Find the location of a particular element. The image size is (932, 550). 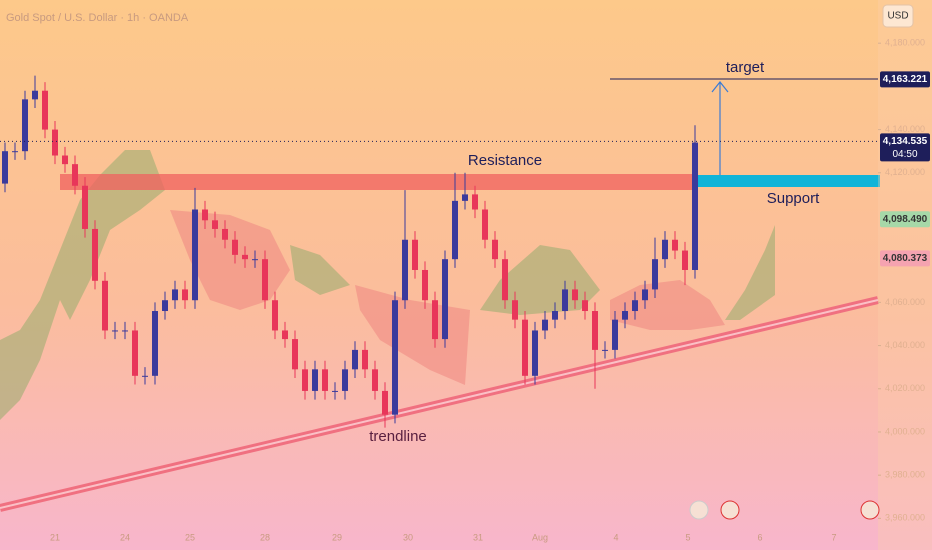

y-tick-label: 4,060.000 is located at coordinates (905, 302).